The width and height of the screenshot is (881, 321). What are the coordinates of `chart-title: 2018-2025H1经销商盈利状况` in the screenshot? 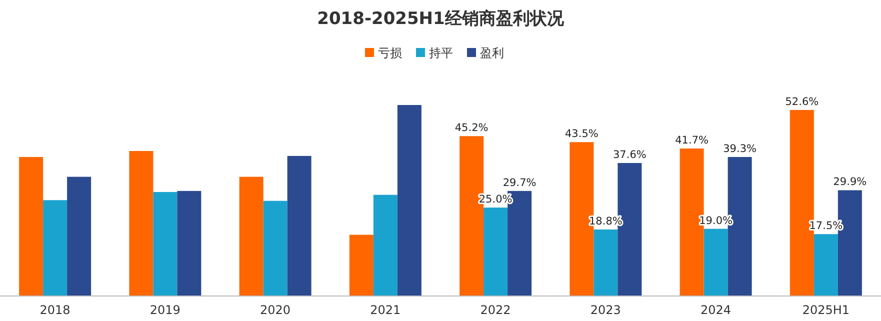 It's located at (441, 19).